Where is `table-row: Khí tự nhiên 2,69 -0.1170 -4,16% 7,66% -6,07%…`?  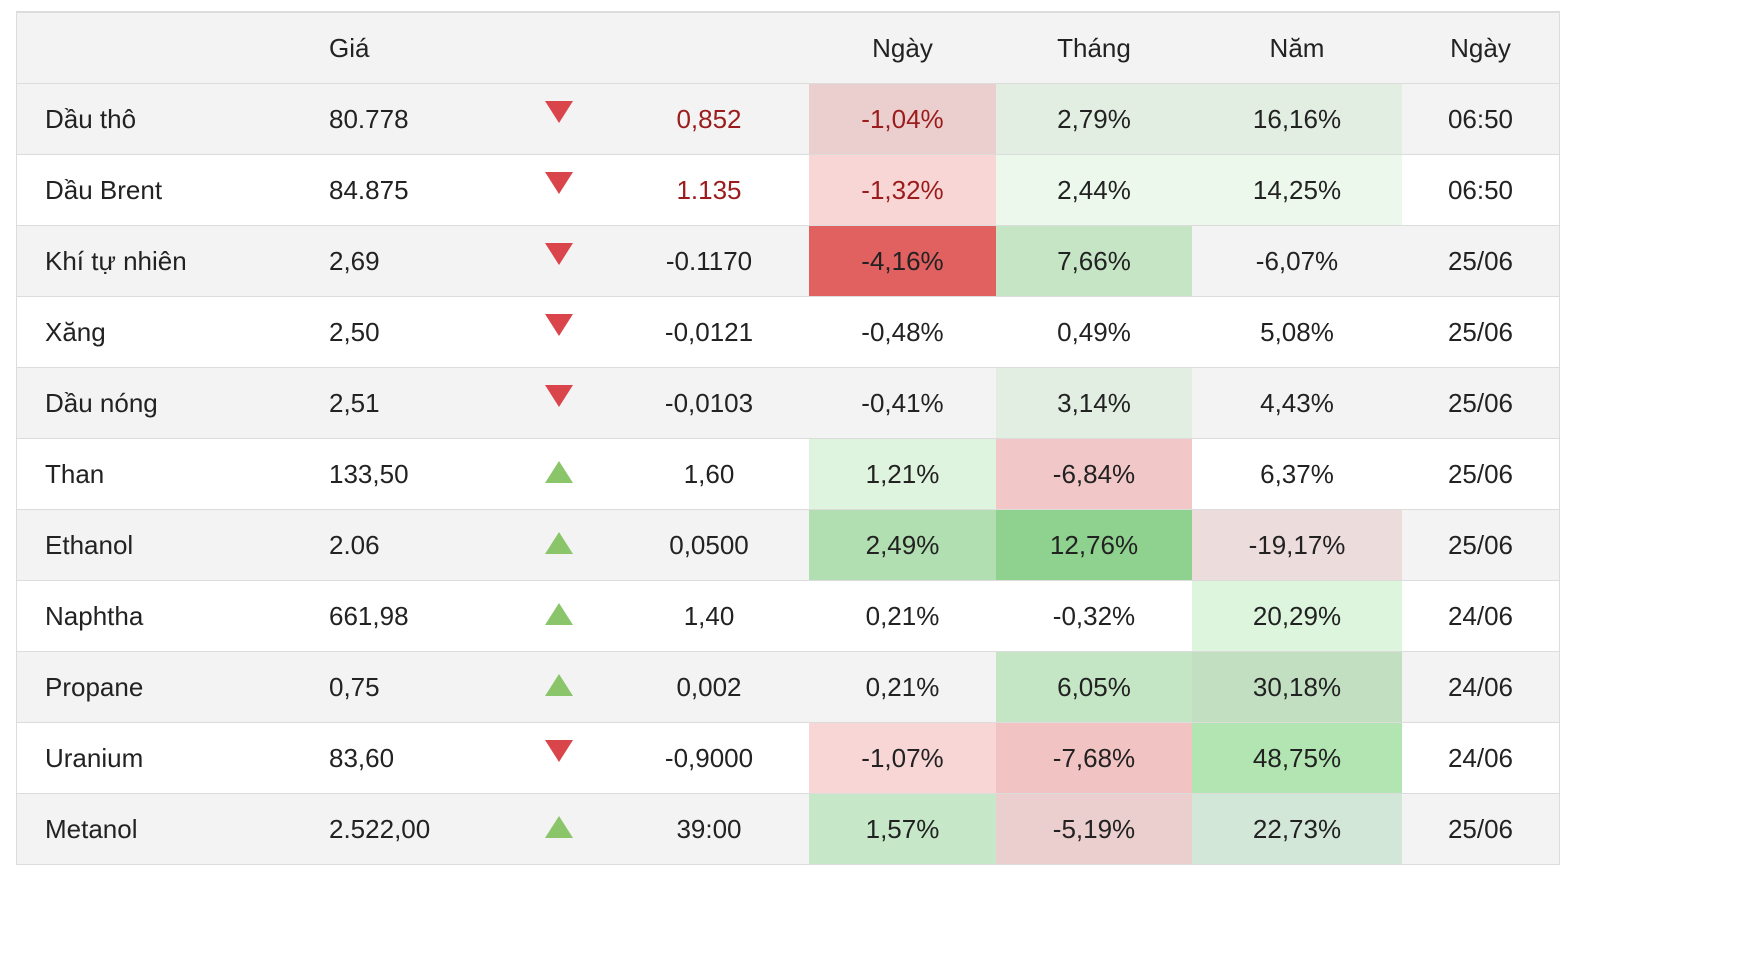 table-row: Khí tự nhiên 2,69 -0.1170 -4,16% 7,66% -6,07%… is located at coordinates (788, 261).